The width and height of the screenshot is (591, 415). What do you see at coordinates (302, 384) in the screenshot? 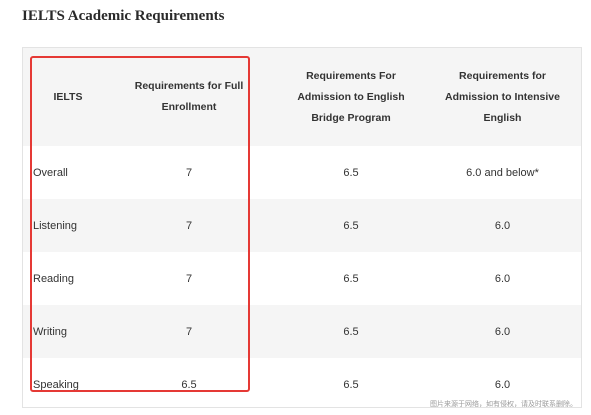
I see `table-row: Speaking 6.5 6.5 6.0` at bounding box center [302, 384].